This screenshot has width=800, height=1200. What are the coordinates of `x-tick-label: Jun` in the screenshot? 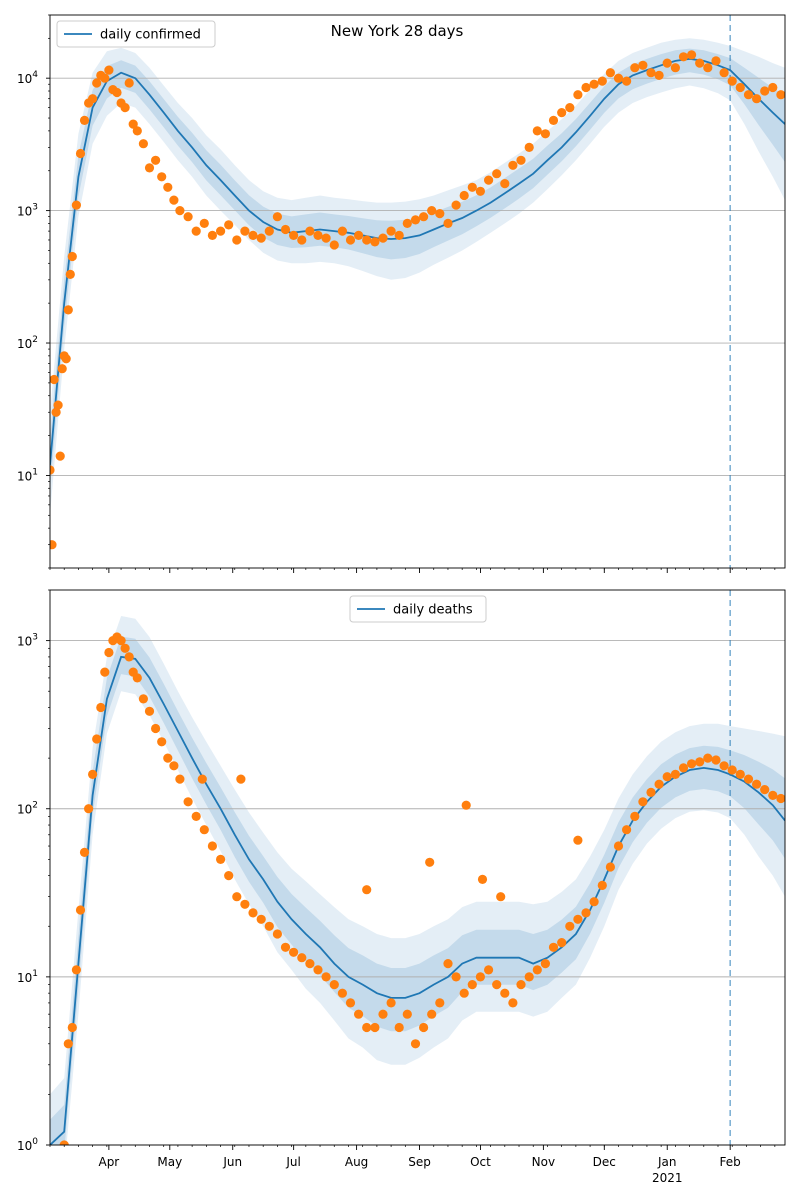 It's located at (232, 1162).